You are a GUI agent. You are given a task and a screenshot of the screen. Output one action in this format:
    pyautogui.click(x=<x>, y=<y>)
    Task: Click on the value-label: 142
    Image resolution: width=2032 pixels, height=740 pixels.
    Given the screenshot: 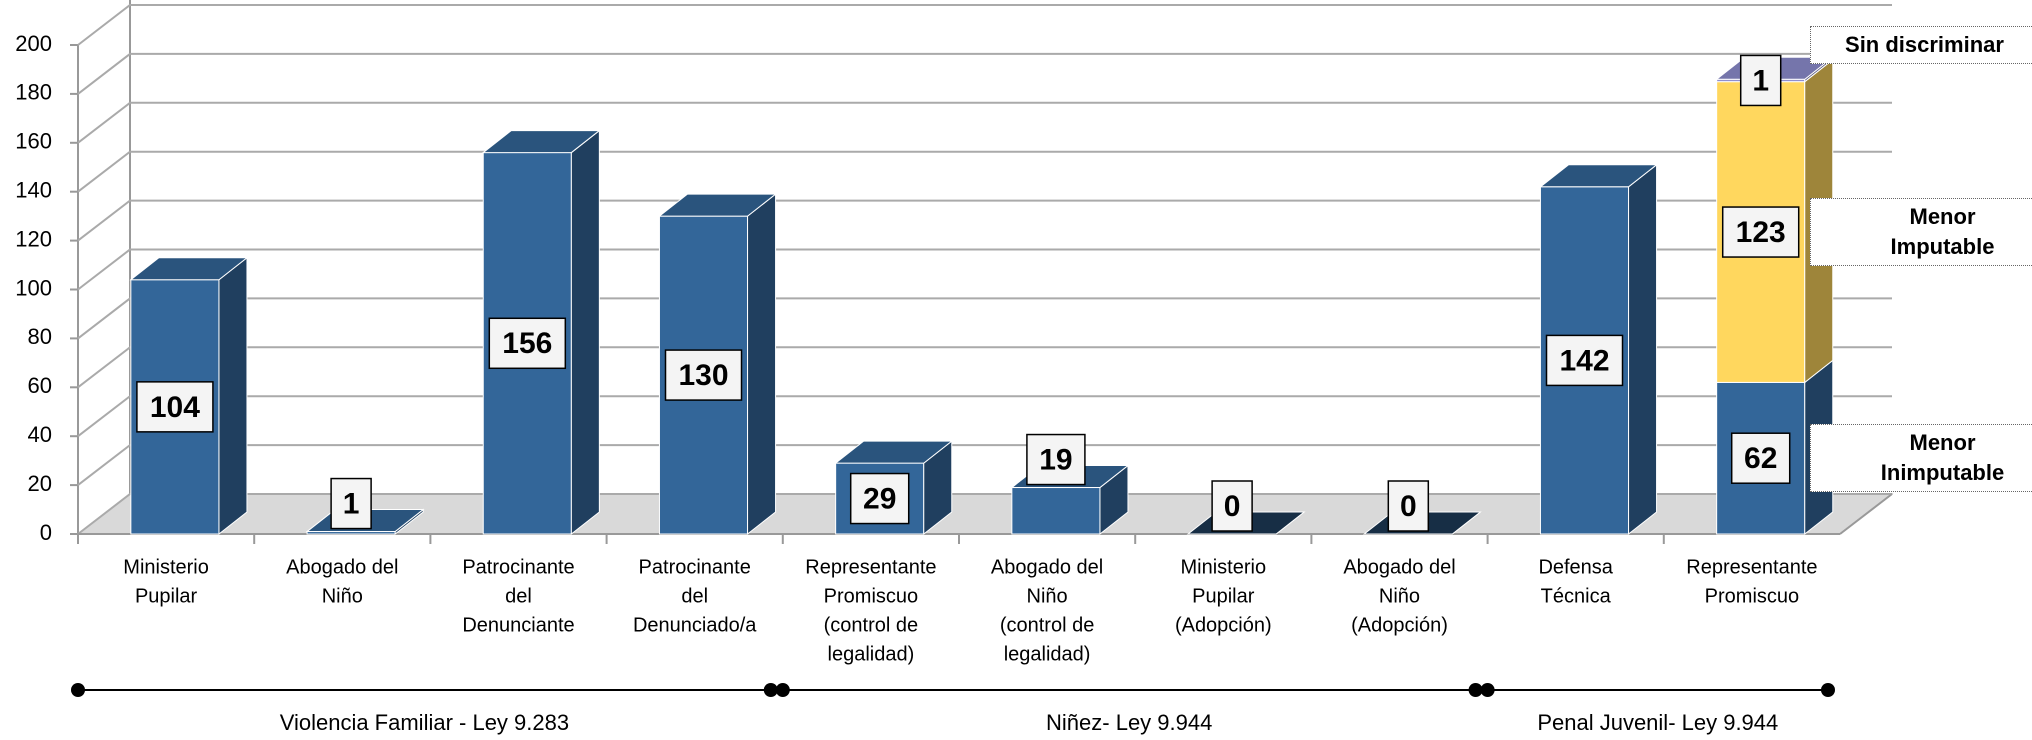 What is the action you would take?
    pyautogui.click(x=1584, y=360)
    